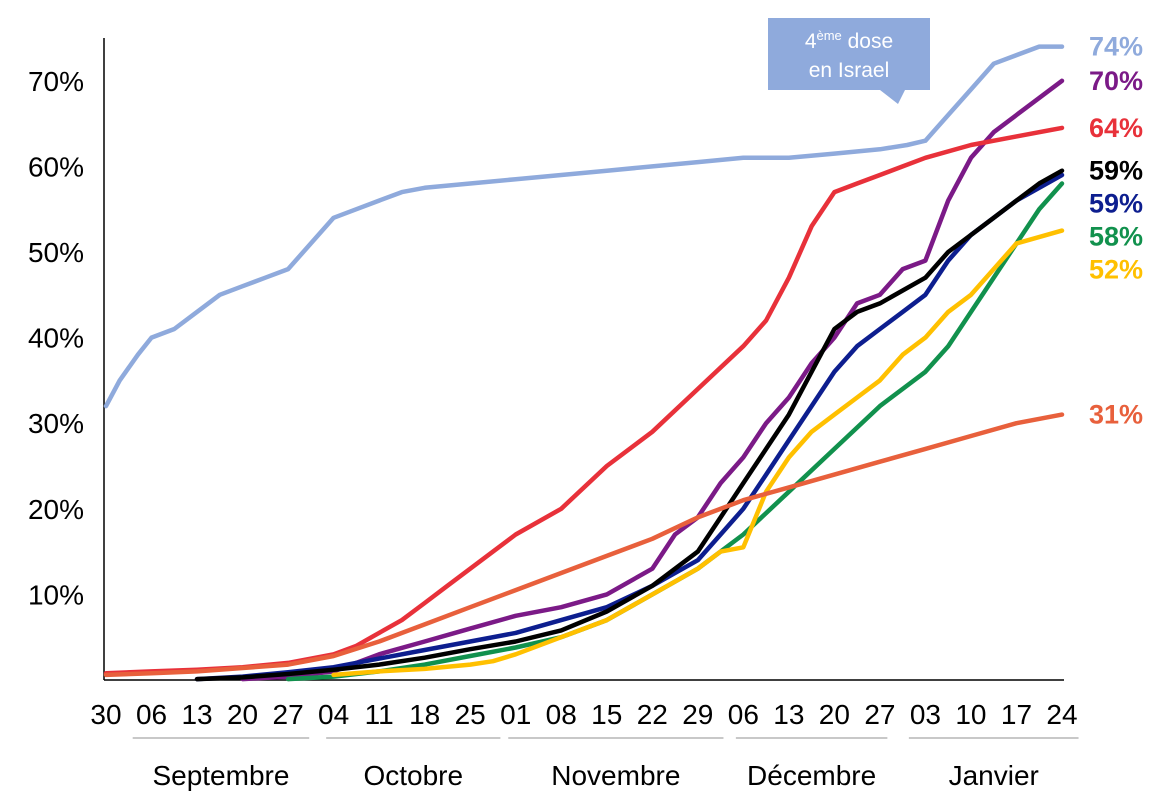 Image resolution: width=1173 pixels, height=792 pixels. I want to click on callout-line1: 4ème dose, so click(849, 40).